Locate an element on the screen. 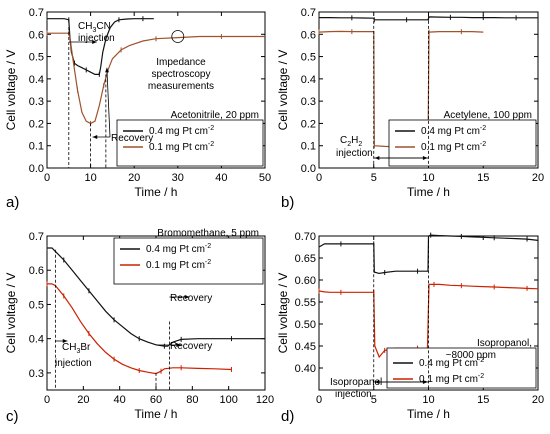  annotation-recovery-a: Recovery is located at coordinates (132, 138).